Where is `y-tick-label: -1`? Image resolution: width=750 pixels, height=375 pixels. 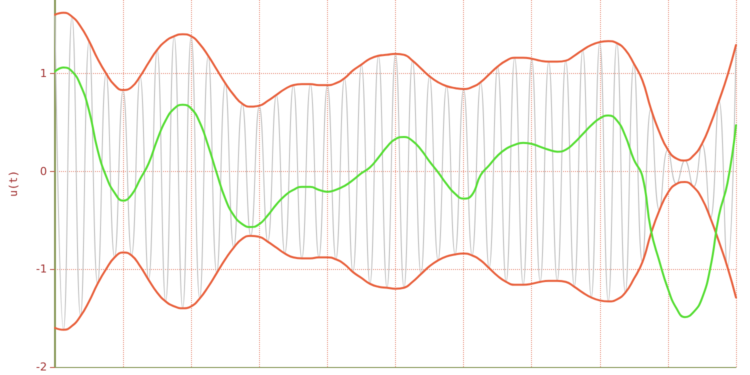
y-tick-label: -1 is located at coordinates (41, 269).